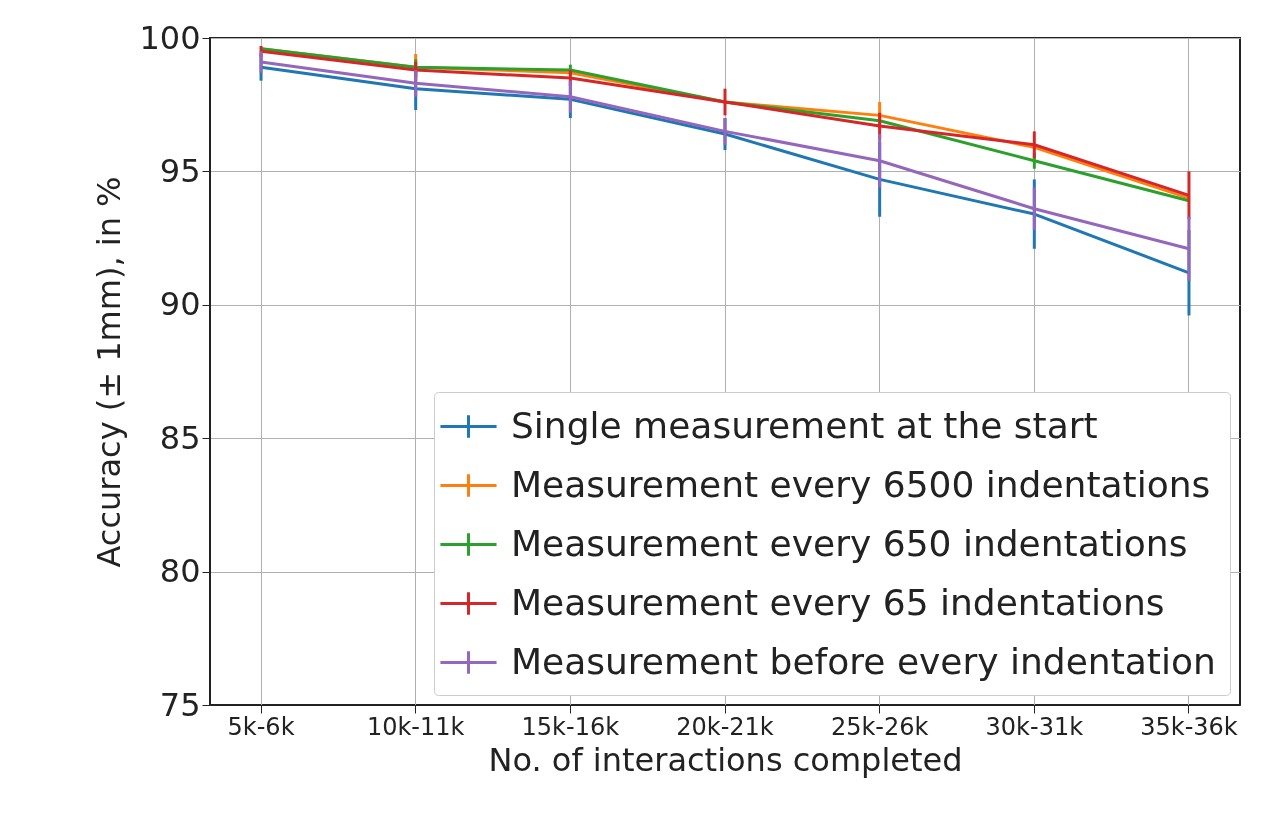 The image size is (1276, 823). What do you see at coordinates (180, 437) in the screenshot?
I see `y-tick-label: 85` at bounding box center [180, 437].